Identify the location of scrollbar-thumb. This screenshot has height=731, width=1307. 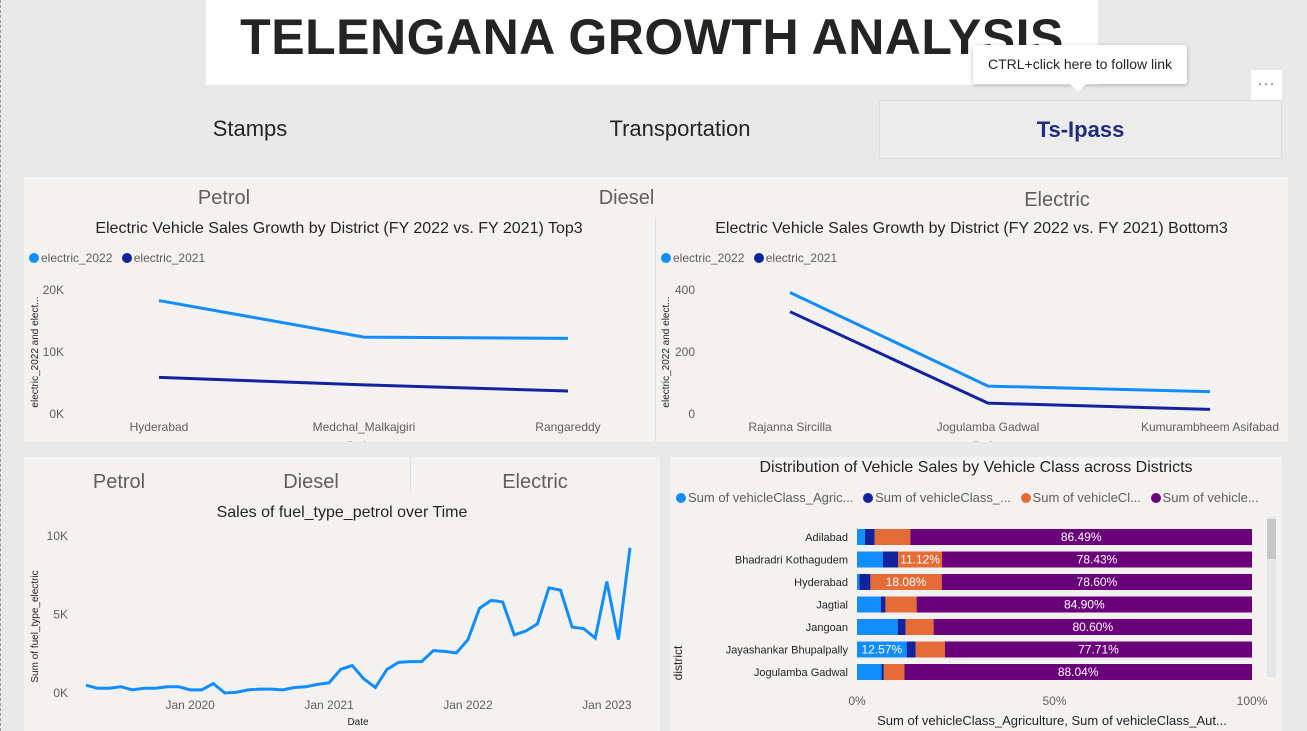
(1271, 539).